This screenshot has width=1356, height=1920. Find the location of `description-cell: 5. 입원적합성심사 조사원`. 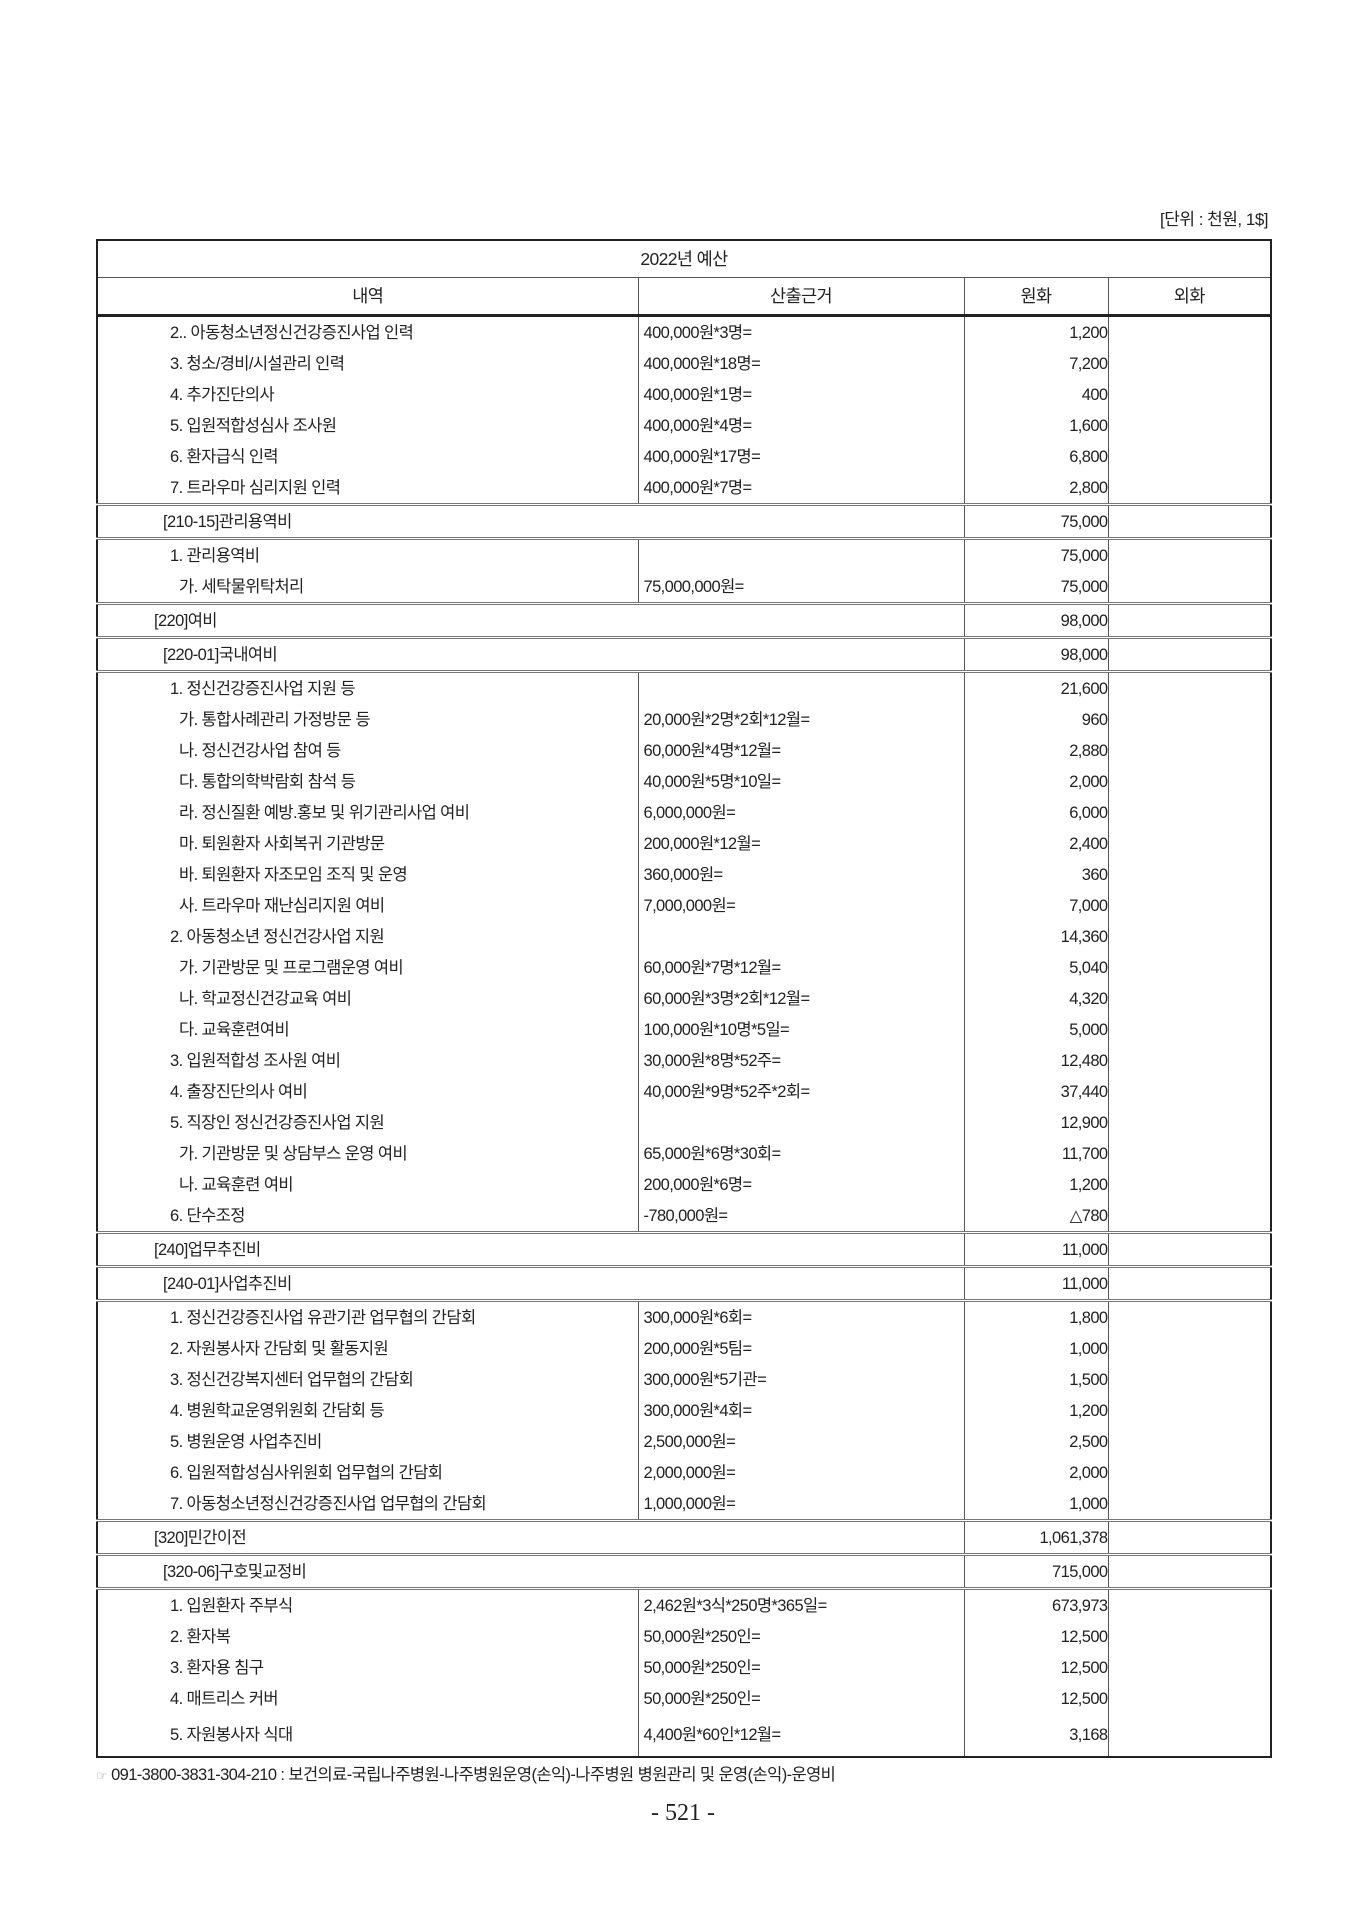

description-cell: 5. 입원적합성심사 조사원 is located at coordinates (368, 425).